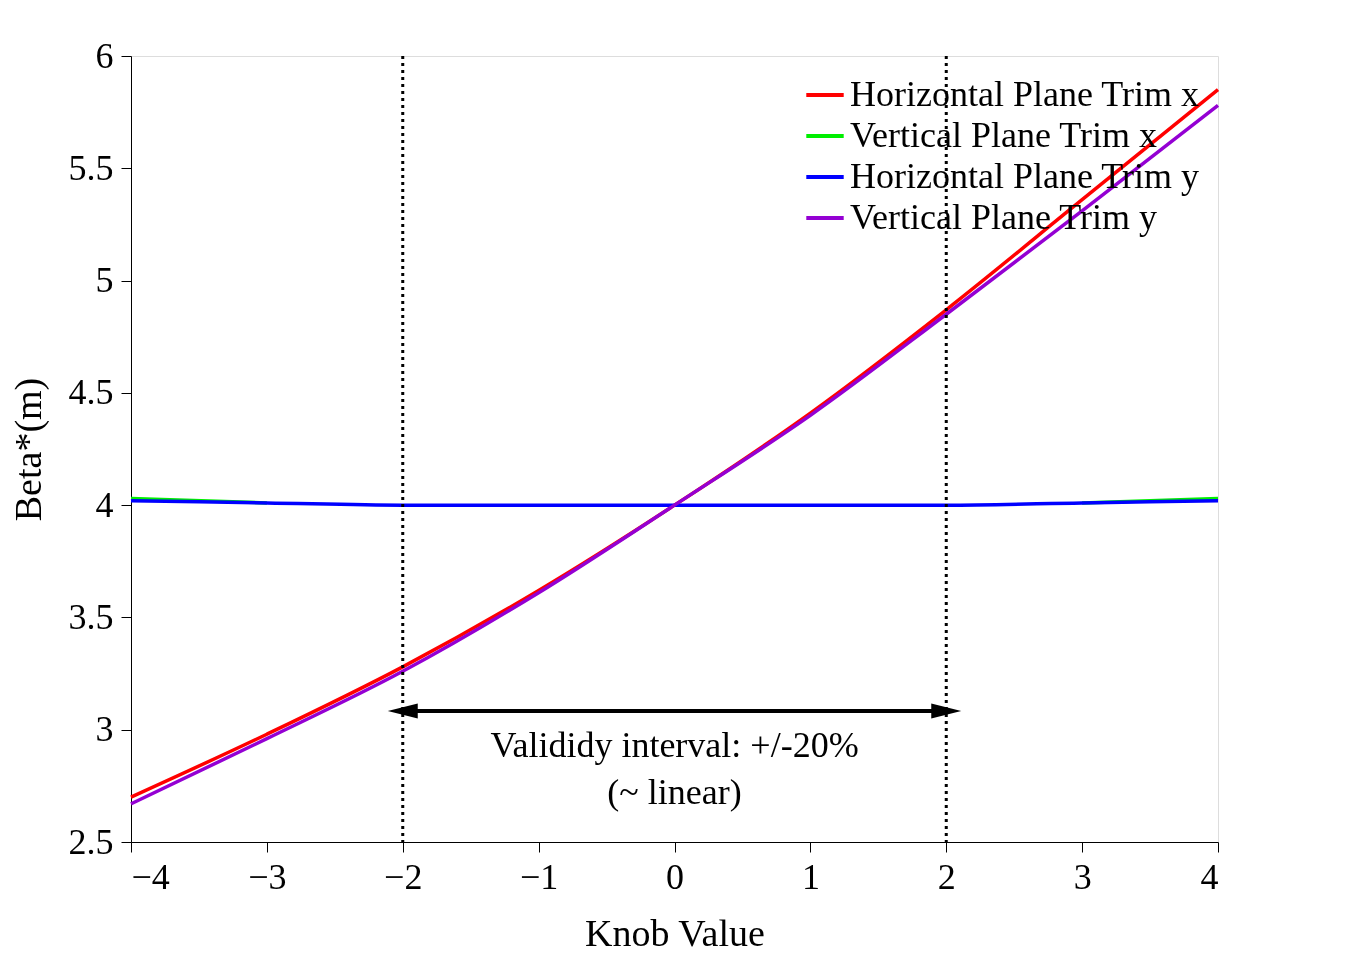 The height and width of the screenshot is (976, 1347). What do you see at coordinates (1209, 876) in the screenshot?
I see `x-tick-label: 4` at bounding box center [1209, 876].